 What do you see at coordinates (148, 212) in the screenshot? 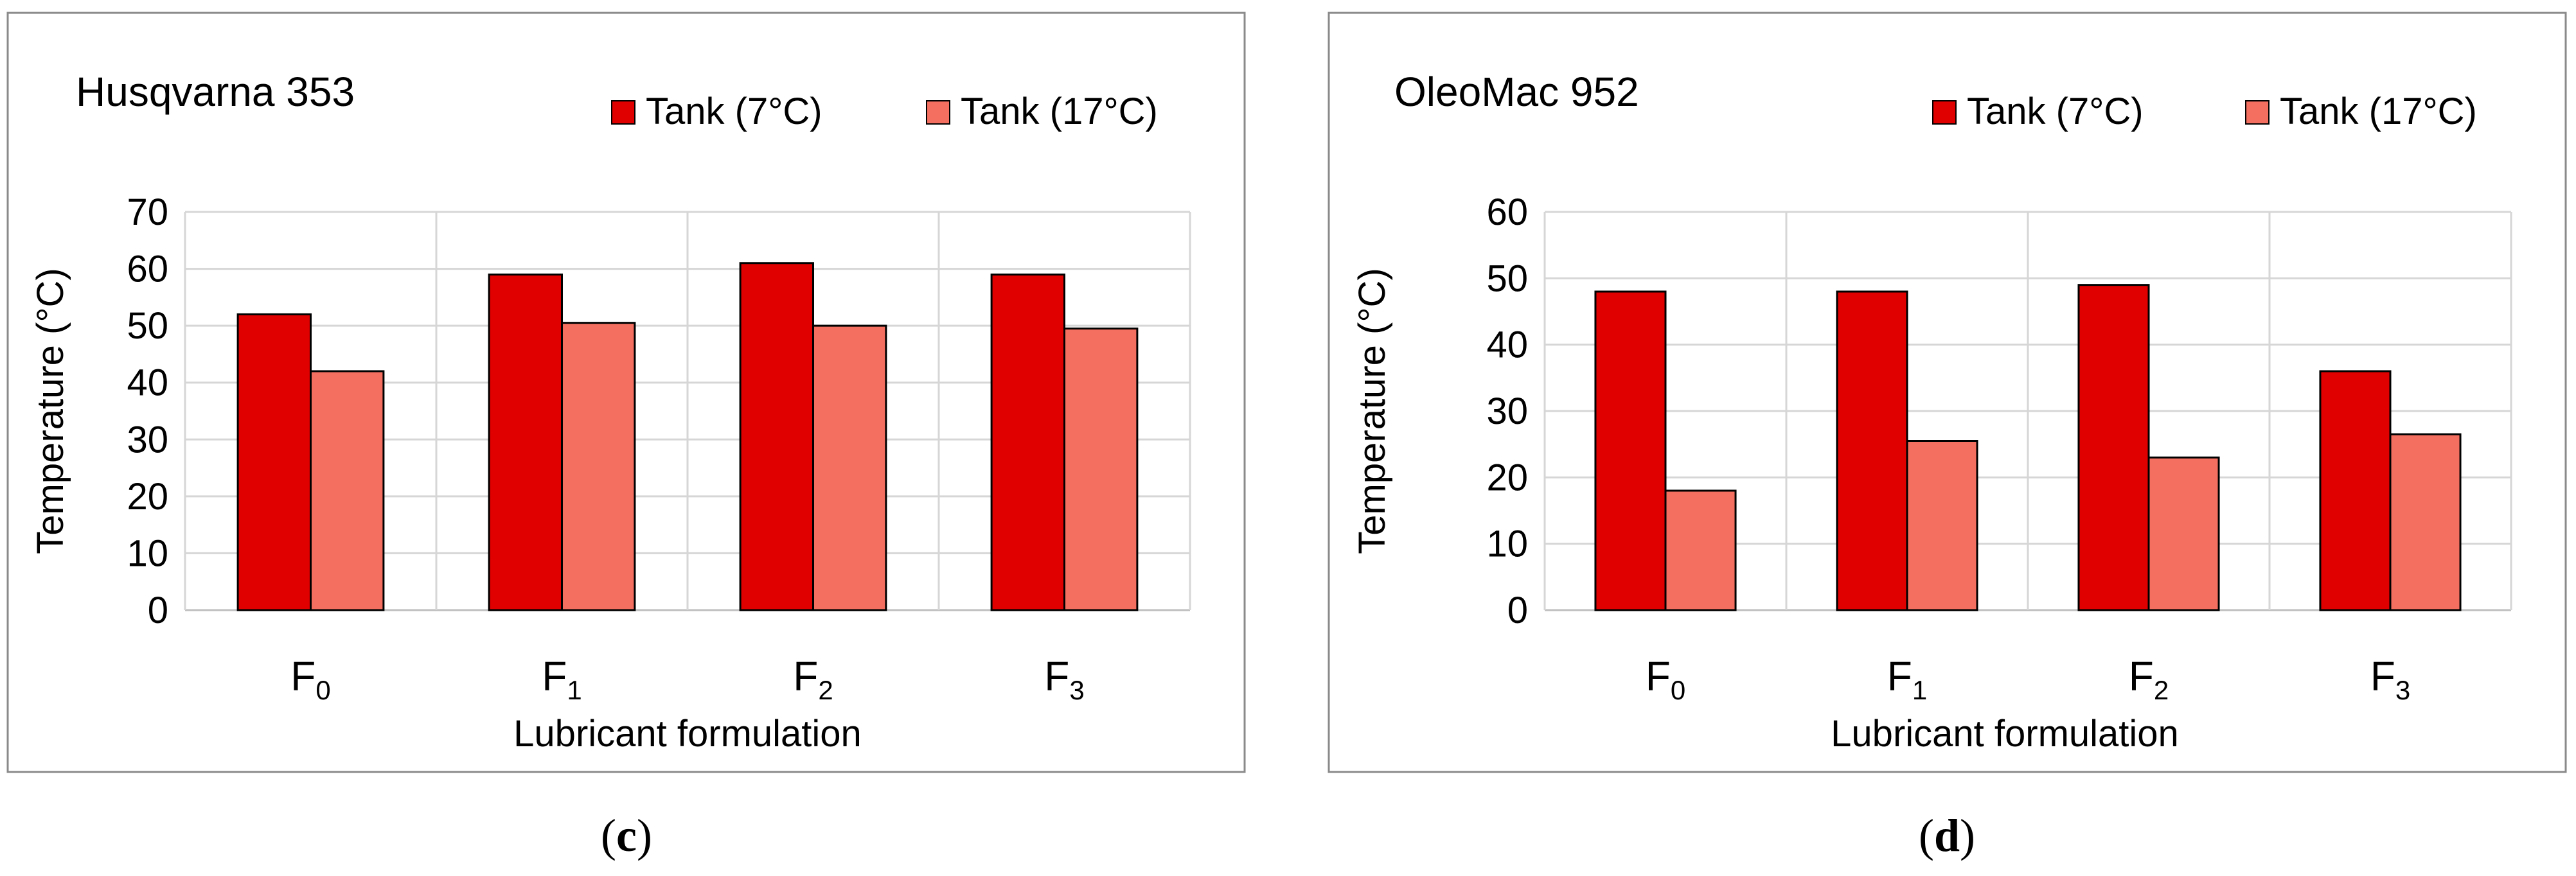
I see `y-tick-label: 70` at bounding box center [148, 212].